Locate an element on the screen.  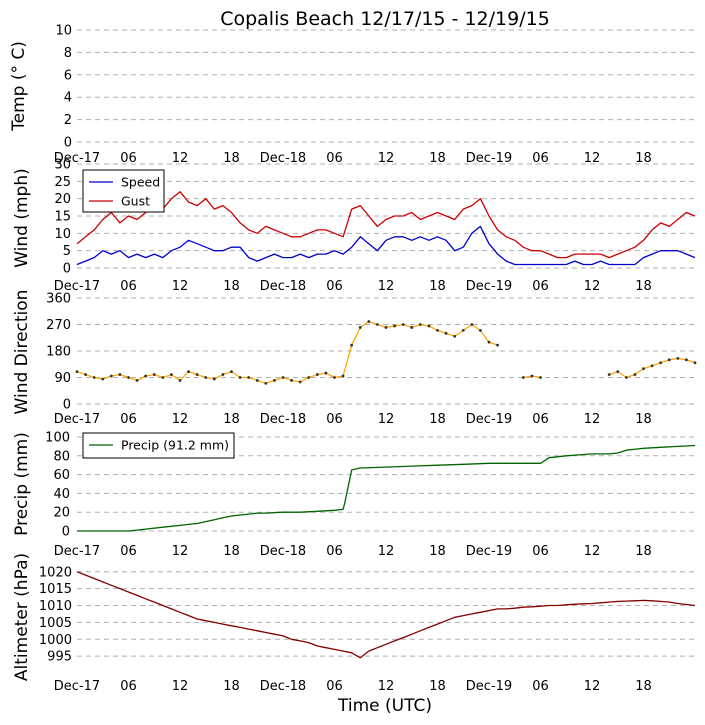
y-tick-label: 30 is located at coordinates (62, 165).